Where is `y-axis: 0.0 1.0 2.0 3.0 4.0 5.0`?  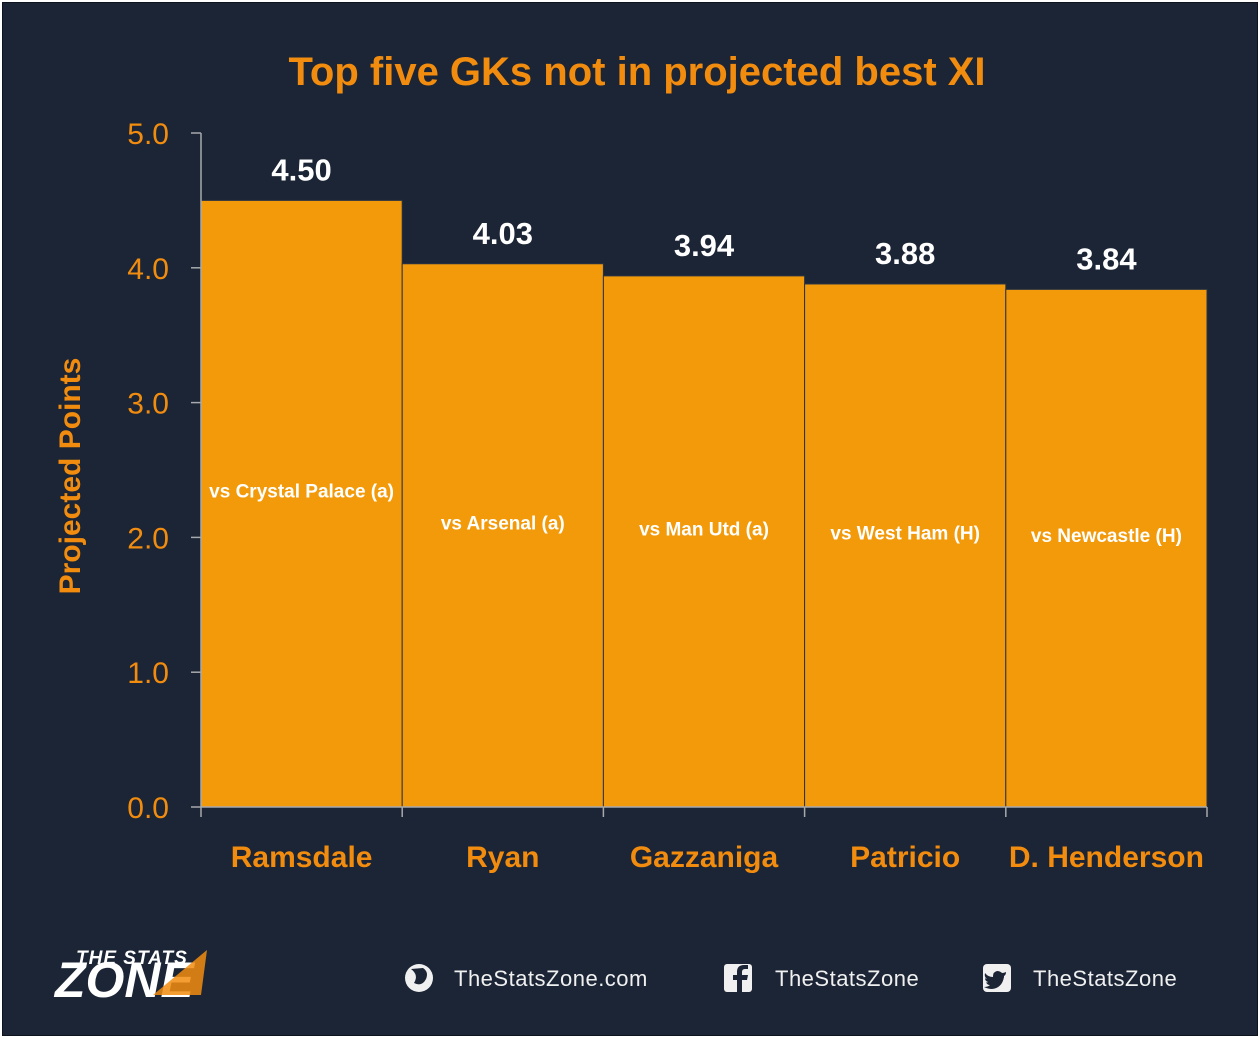
y-axis: 0.0 1.0 2.0 3.0 4.0 5.0 is located at coordinates (164, 471).